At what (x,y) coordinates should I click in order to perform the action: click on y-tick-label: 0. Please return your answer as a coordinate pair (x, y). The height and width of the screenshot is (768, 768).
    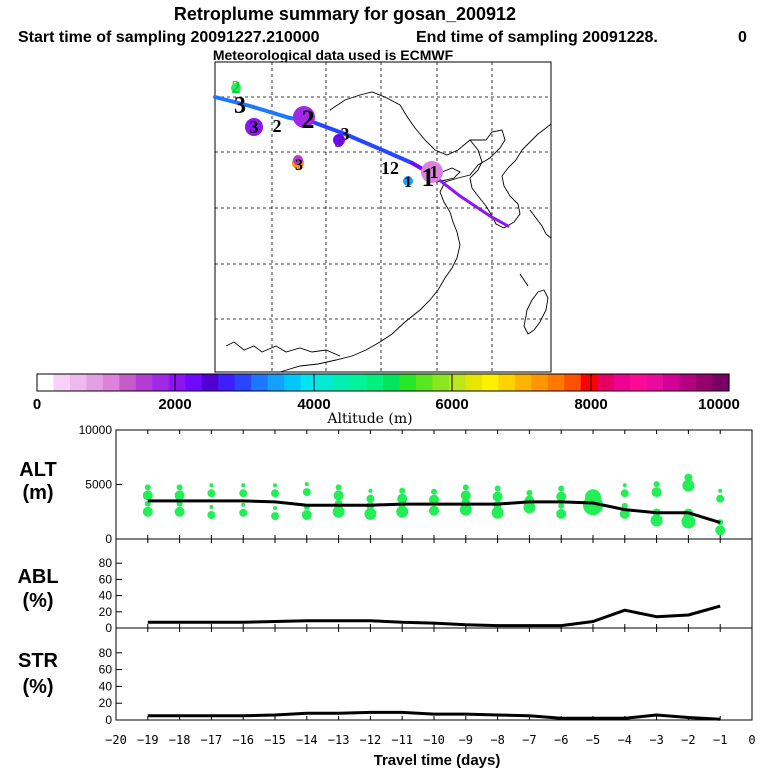
    Looking at the image, I should click on (108, 628).